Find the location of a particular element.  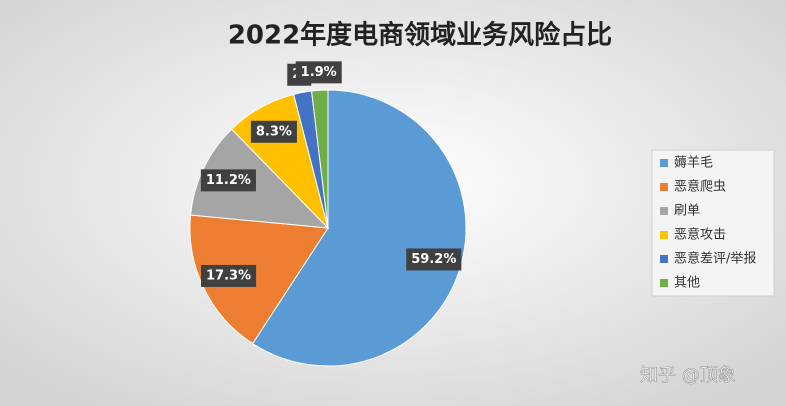

watermark: 知乎 @顶象 is located at coordinates (688, 375).